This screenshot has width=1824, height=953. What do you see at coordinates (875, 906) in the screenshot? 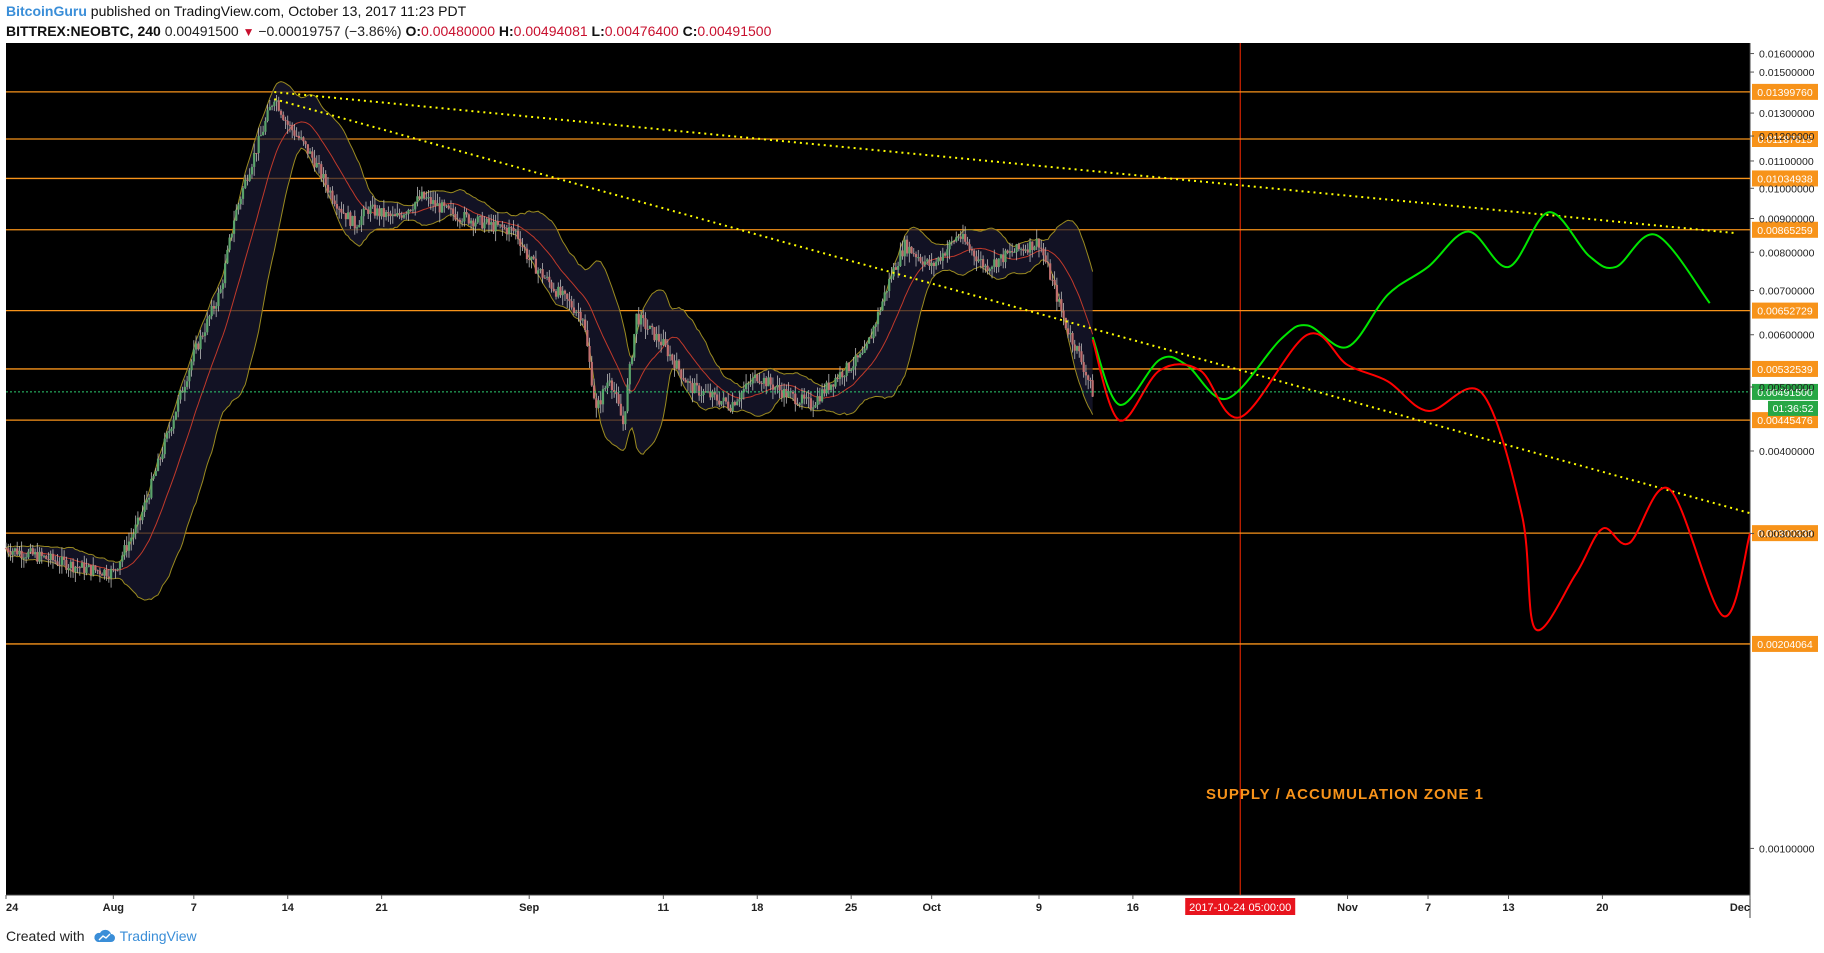
I see `time-axis` at bounding box center [875, 906].